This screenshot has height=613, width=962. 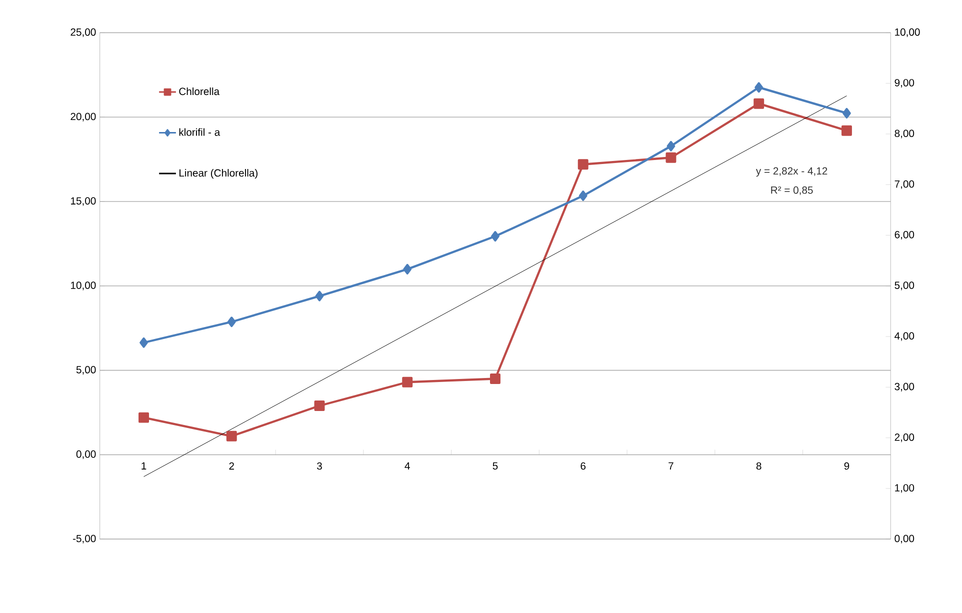 What do you see at coordinates (219, 173) in the screenshot?
I see `legend-label: Linear (Chlorella)` at bounding box center [219, 173].